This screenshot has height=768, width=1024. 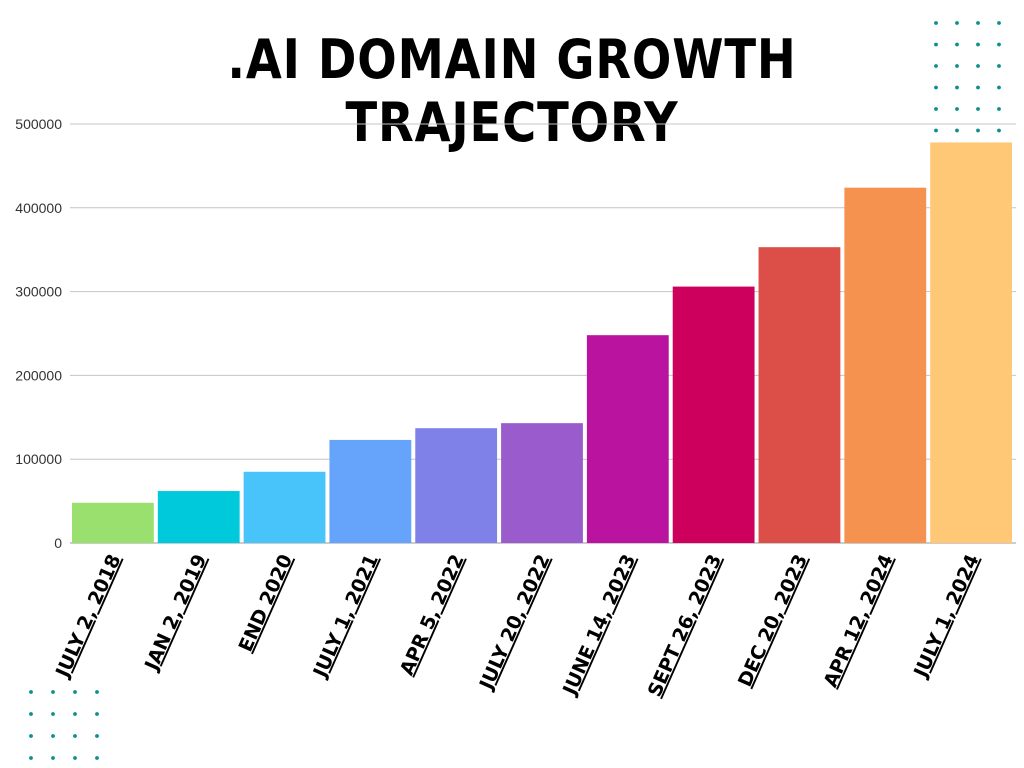 I want to click on x-tick-label: JUNE 14, 2023, so click(x=599, y=625).